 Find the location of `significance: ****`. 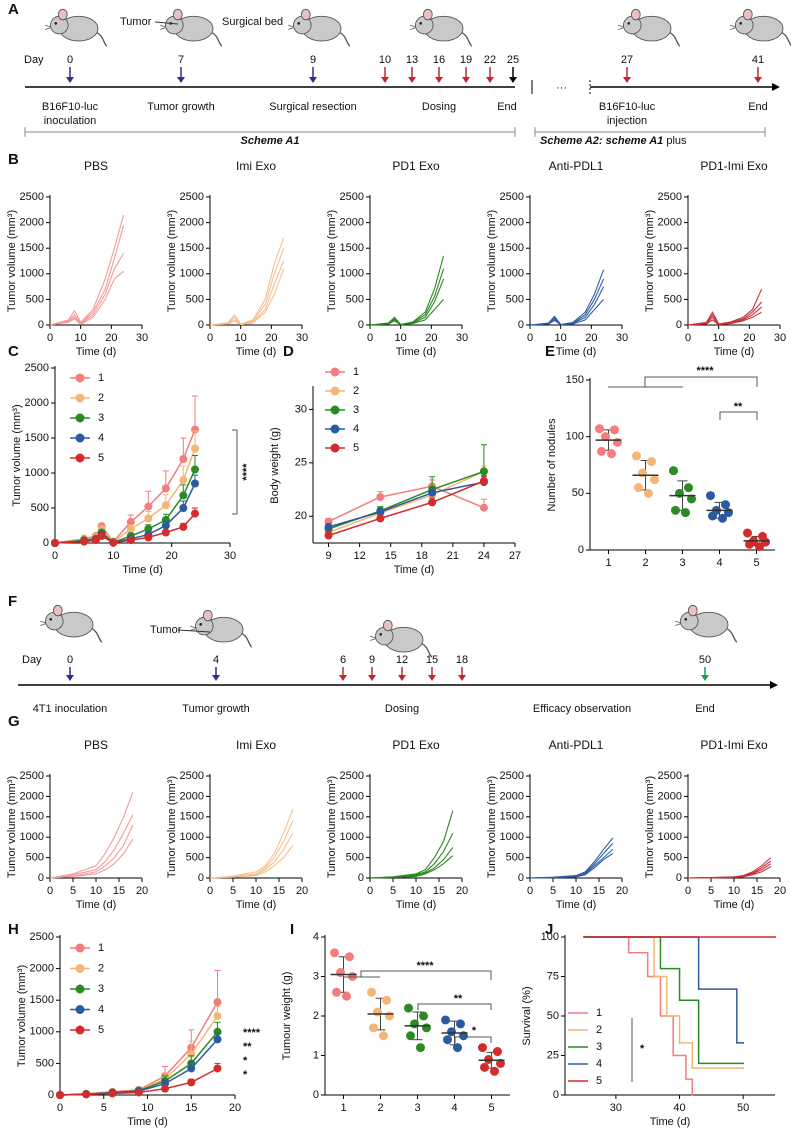

significance: **** is located at coordinates (247, 472).